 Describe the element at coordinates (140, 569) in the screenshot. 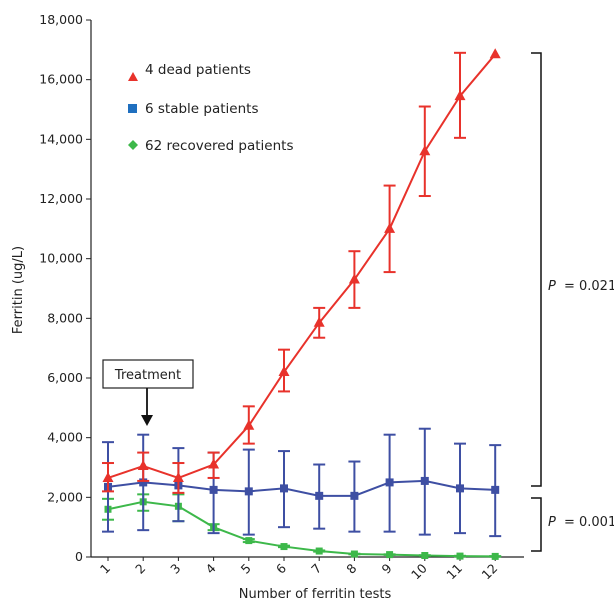

I see `x-tick-label: 2` at that location.